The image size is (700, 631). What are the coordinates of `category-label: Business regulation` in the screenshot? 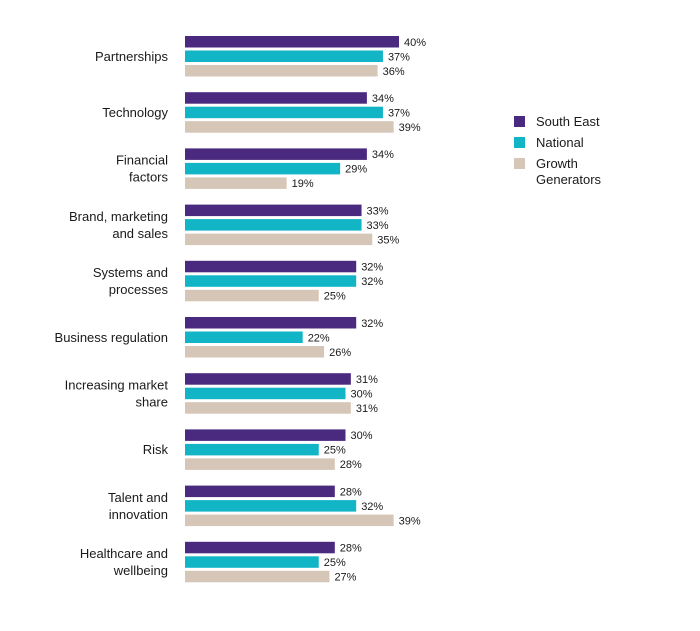 It's located at (111, 337).